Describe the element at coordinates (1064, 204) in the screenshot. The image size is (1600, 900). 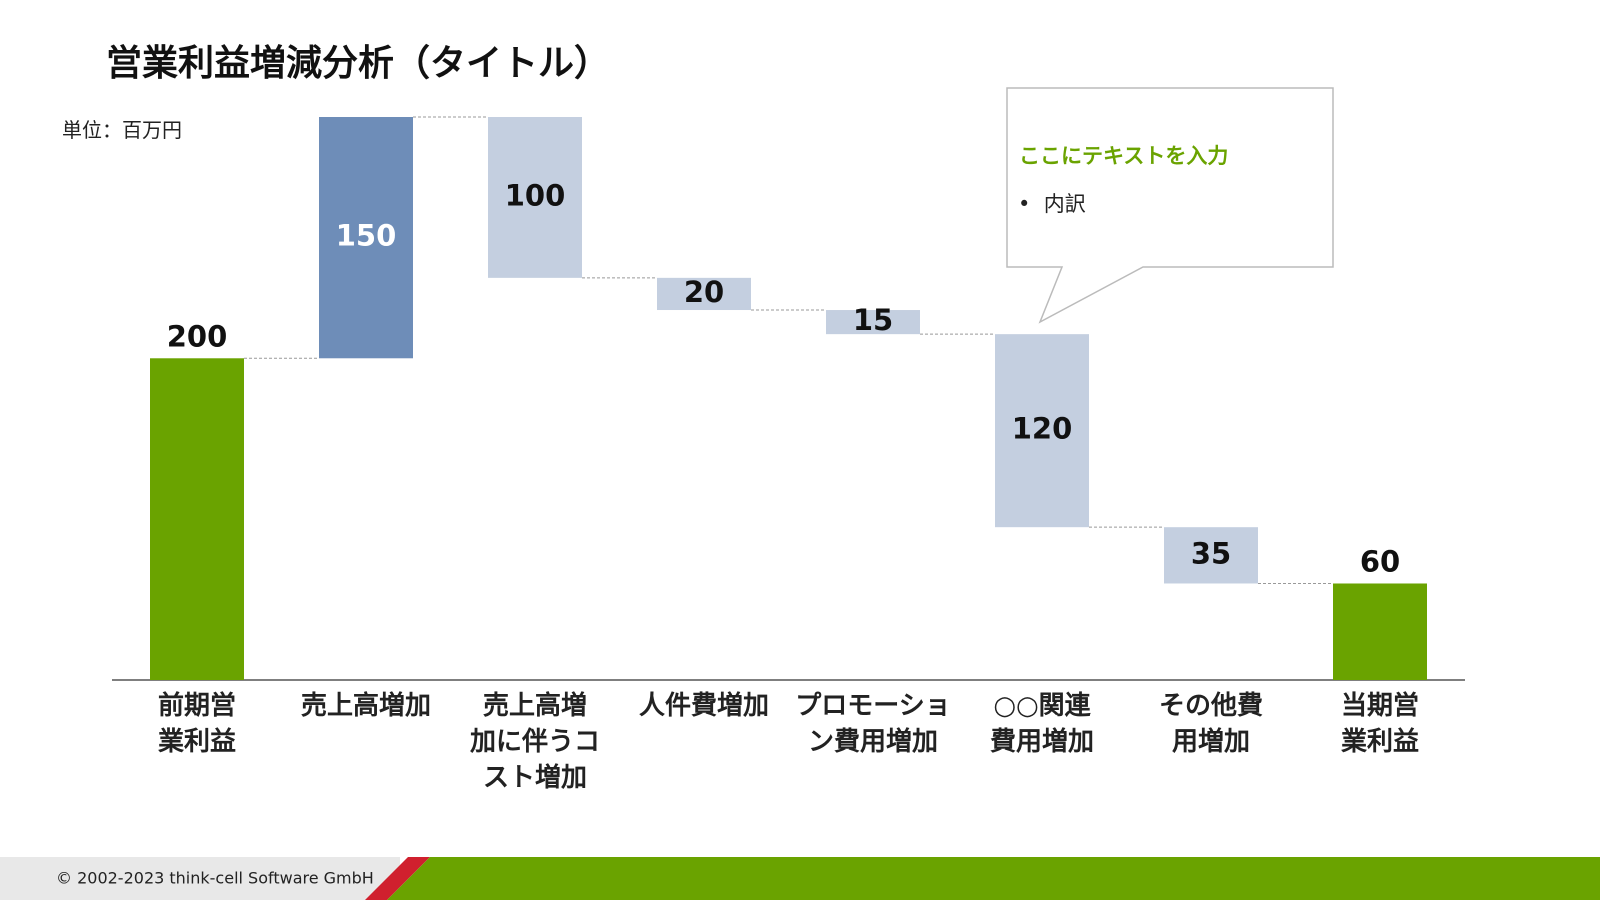
I see `callout-bullet-text: 内訳` at that location.